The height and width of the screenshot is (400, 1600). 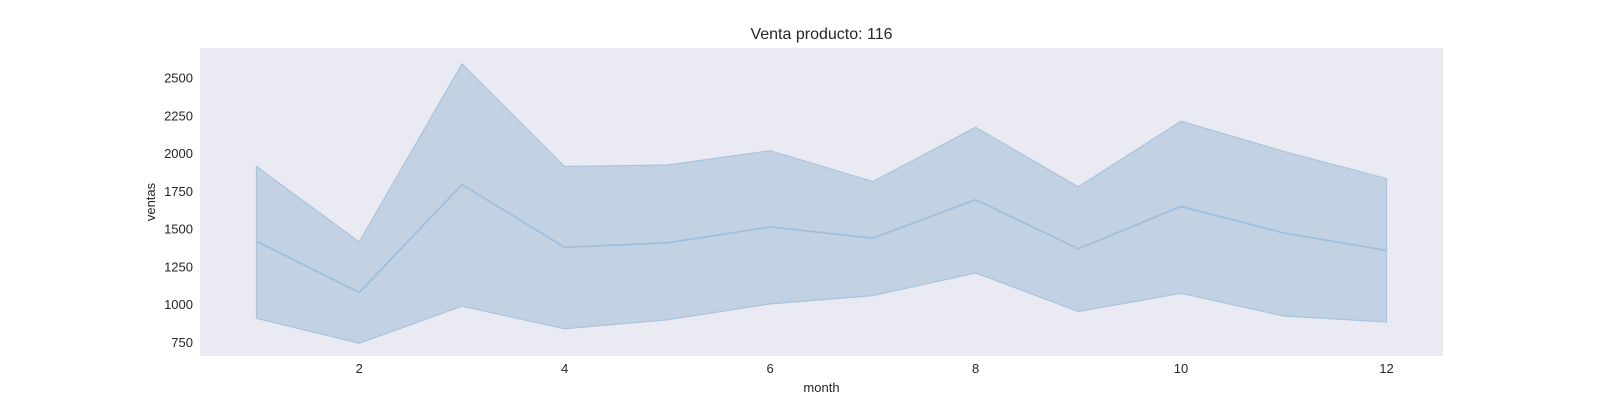 I want to click on y-tick-label: 2000, so click(x=178, y=153).